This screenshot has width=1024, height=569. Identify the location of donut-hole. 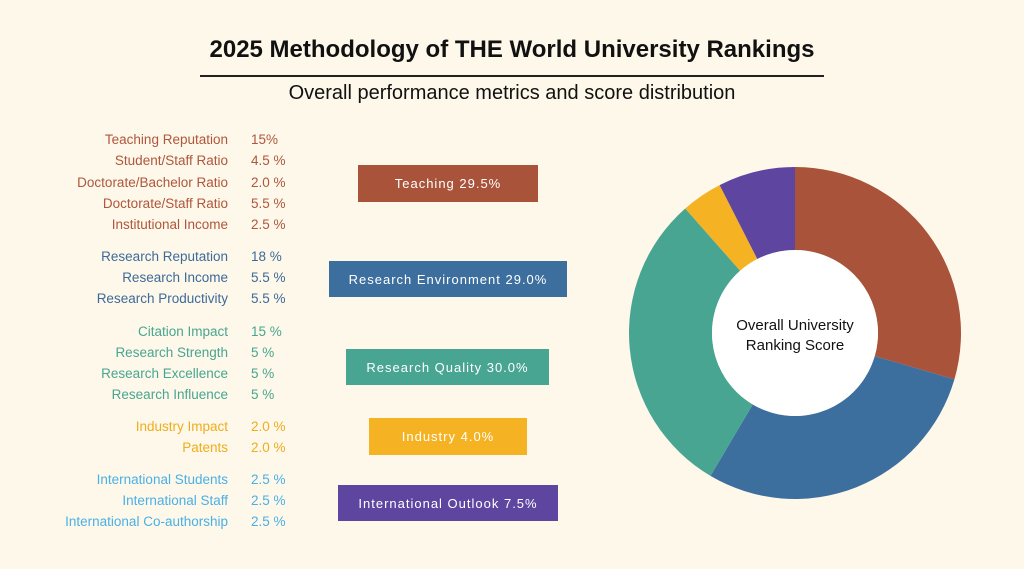
(795, 333).